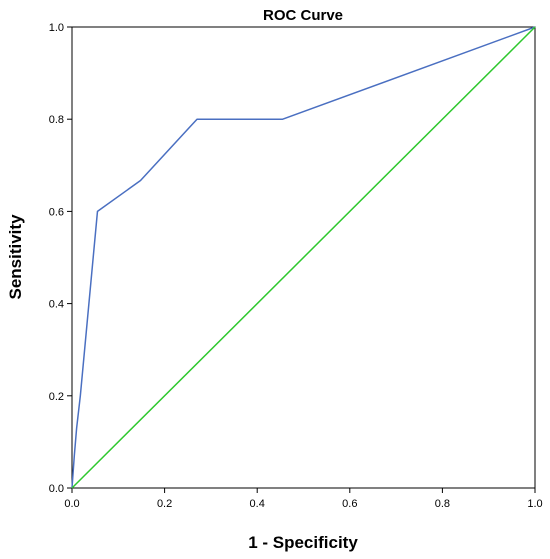 Image resolution: width=550 pixels, height=559 pixels. Describe the element at coordinates (303, 499) in the screenshot. I see `x-axis-ticks: 0.0 0.2 0.4 0.6 0.8 1.0` at that location.